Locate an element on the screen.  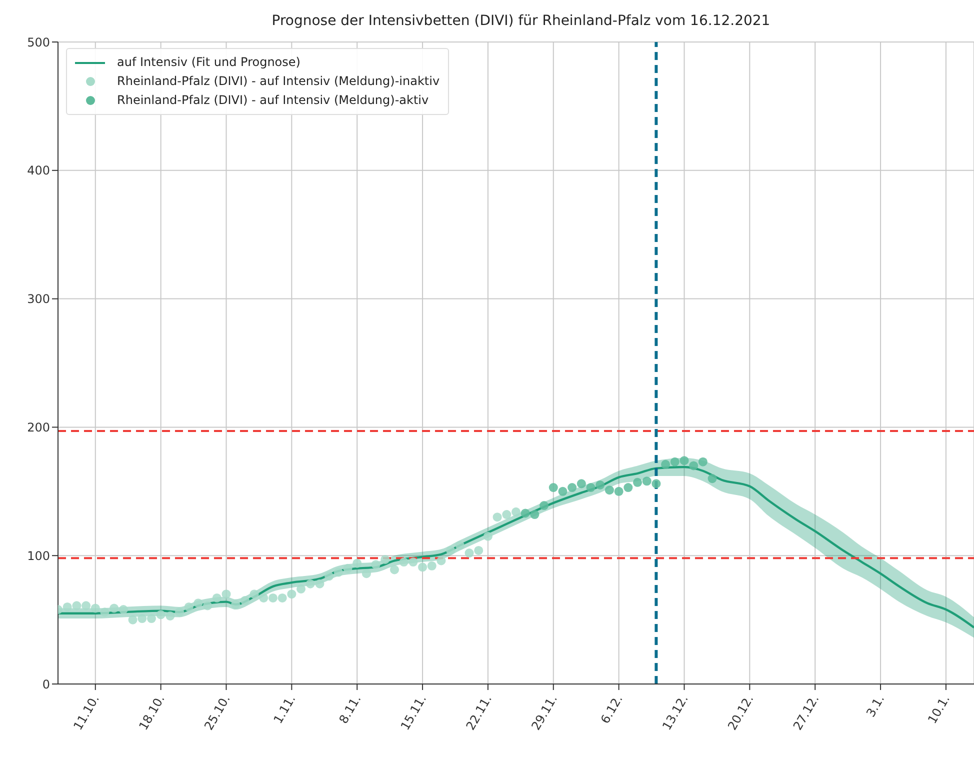
y-tick-label: 100 is located at coordinates (38, 555).